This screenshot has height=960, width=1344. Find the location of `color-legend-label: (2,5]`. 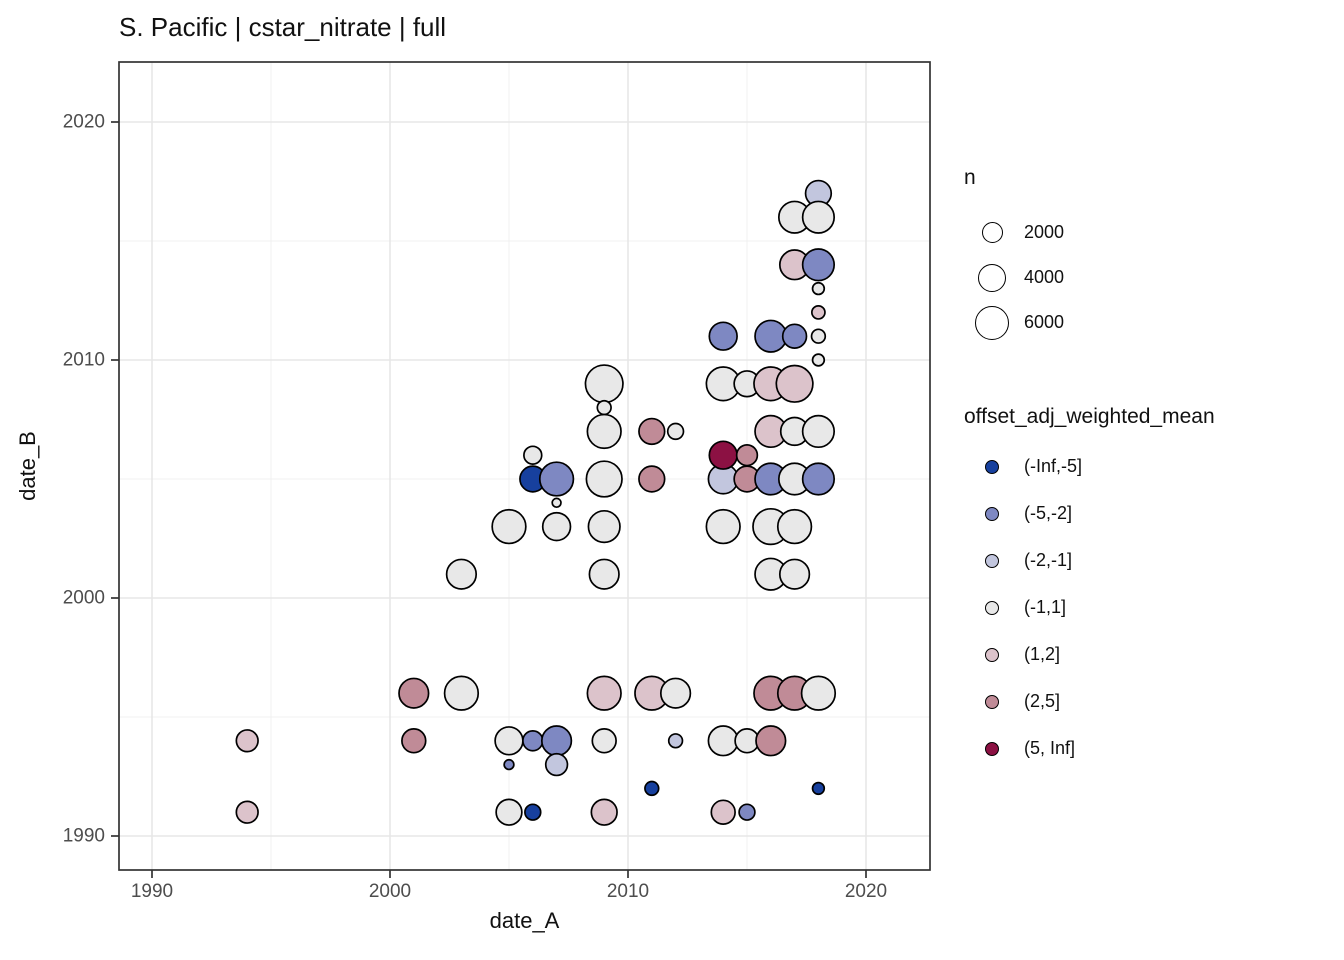

color-legend-label: (2,5] is located at coordinates (1042, 701).